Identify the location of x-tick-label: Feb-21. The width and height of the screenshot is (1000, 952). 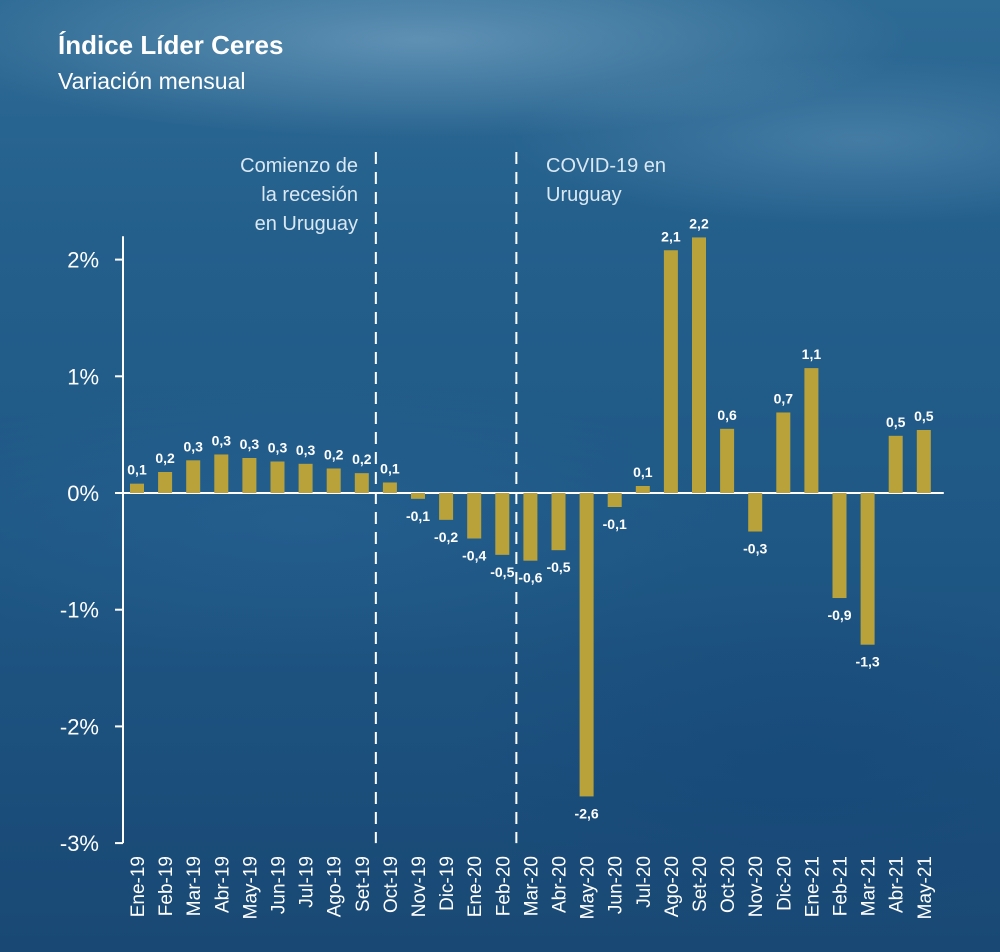
(841, 886).